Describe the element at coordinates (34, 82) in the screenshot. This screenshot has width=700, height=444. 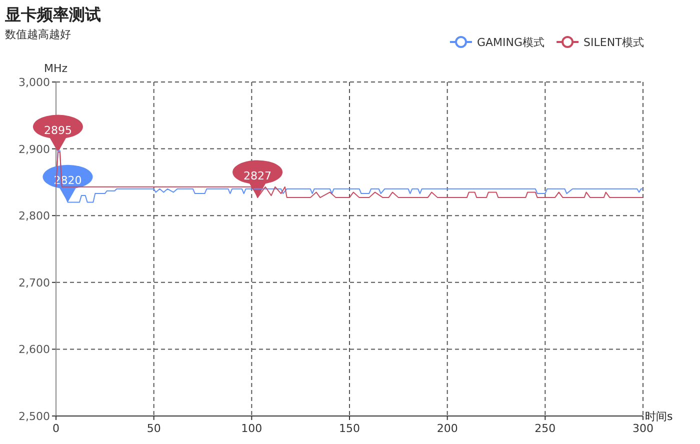
I see `y-tick-label: 3,000` at that location.